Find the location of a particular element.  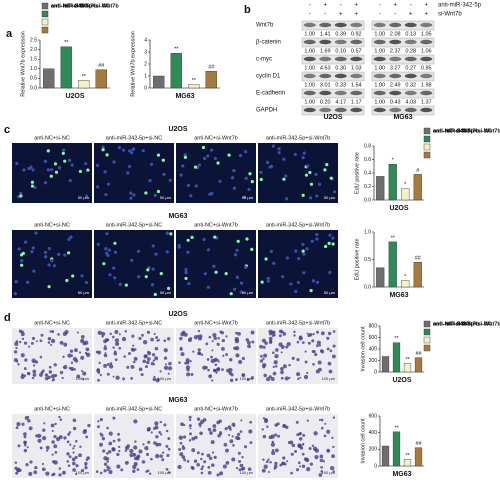

quant-value: 1.00 is located at coordinates (379, 68).